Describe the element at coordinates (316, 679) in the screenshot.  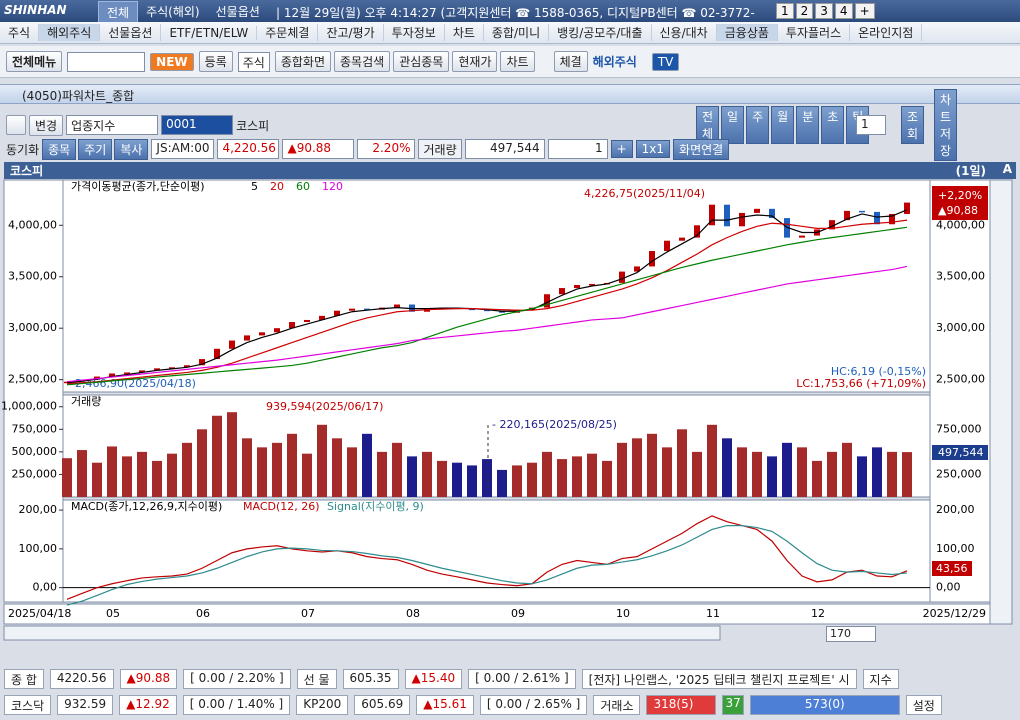
I see `ticker-cell: 선 물` at that location.